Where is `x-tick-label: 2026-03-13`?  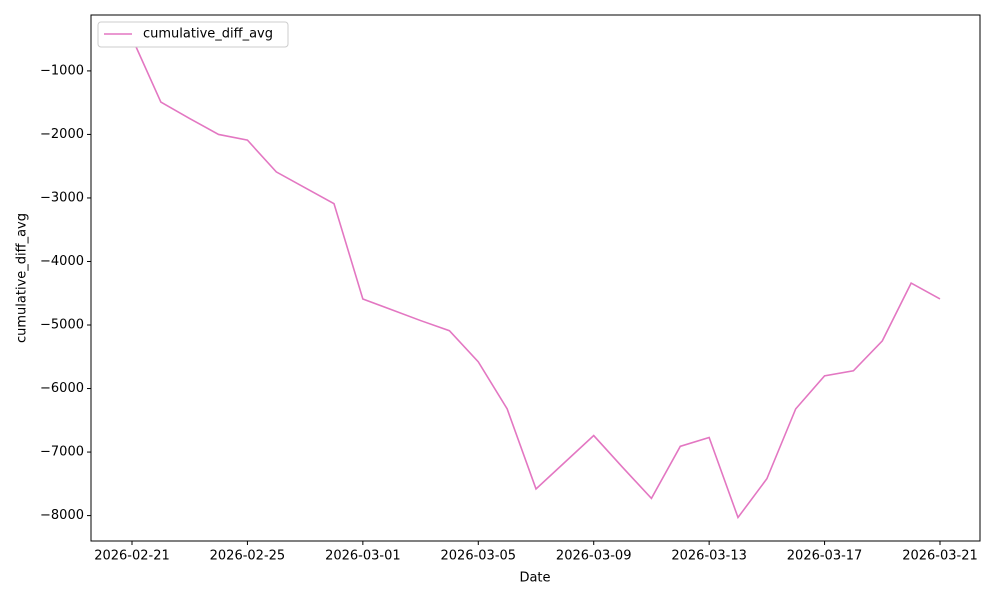
x-tick-label: 2026-03-13 is located at coordinates (709, 556).